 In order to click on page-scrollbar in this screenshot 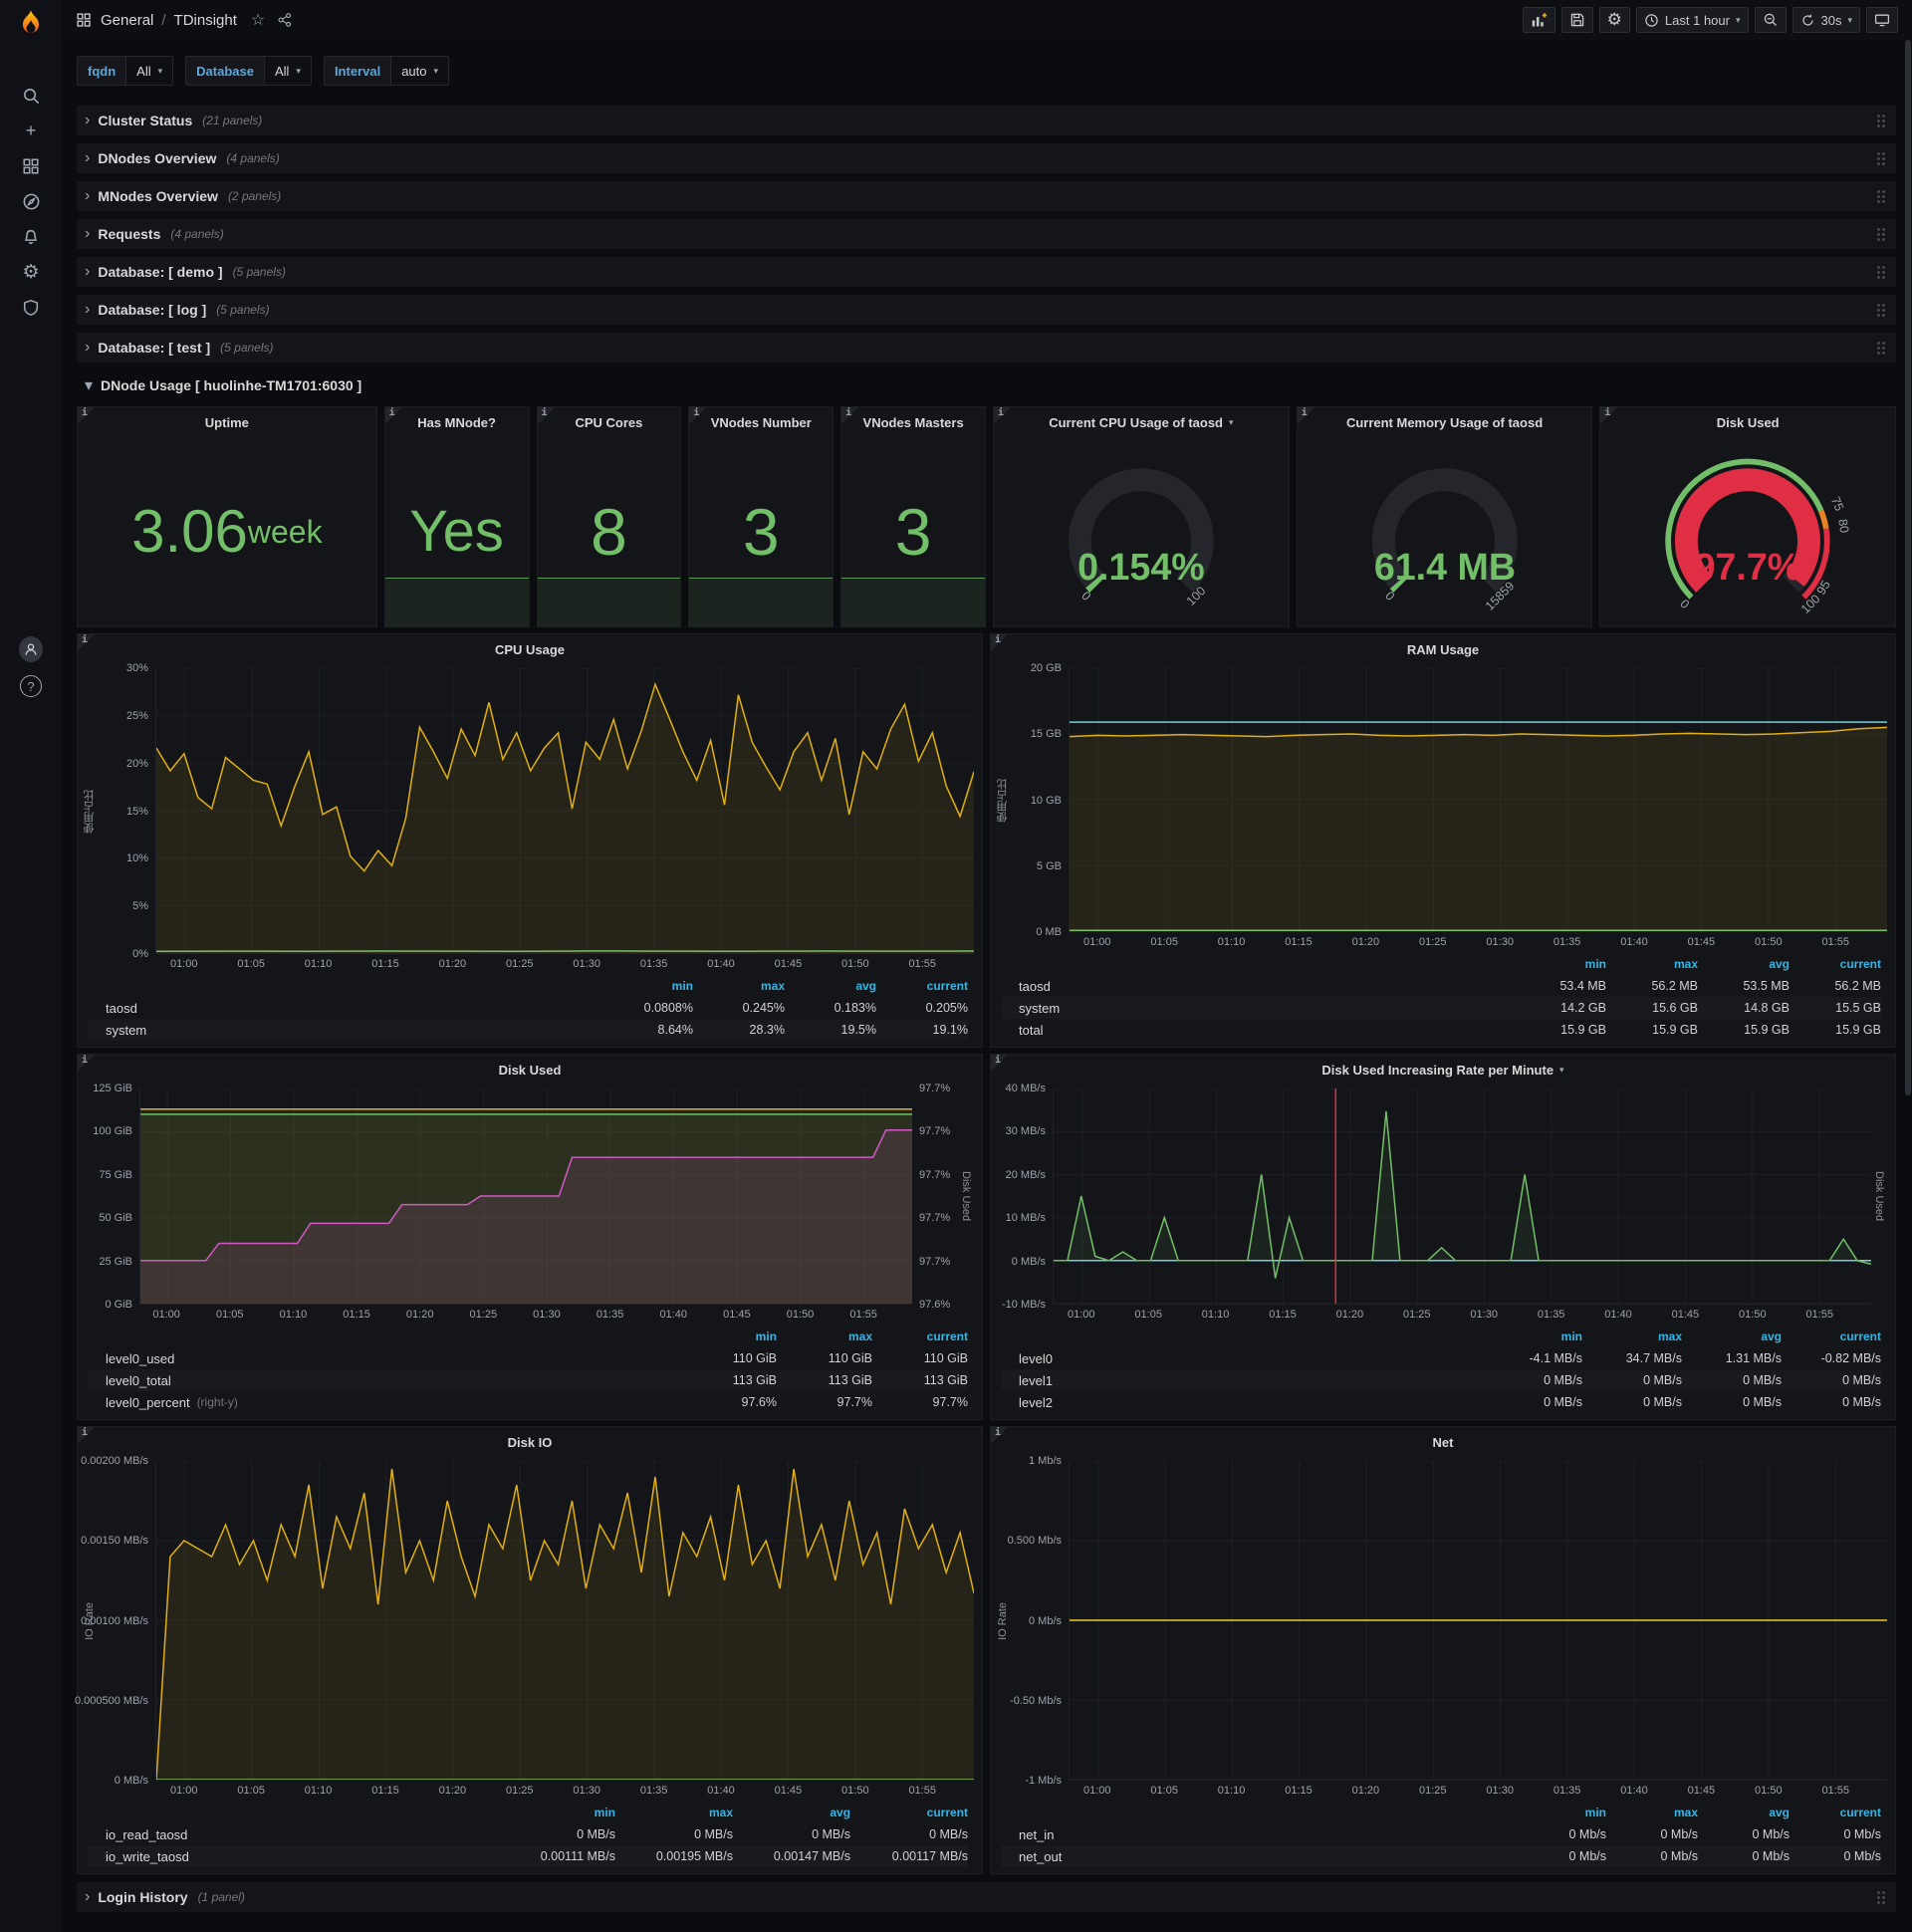, I will do `click(1908, 567)`.